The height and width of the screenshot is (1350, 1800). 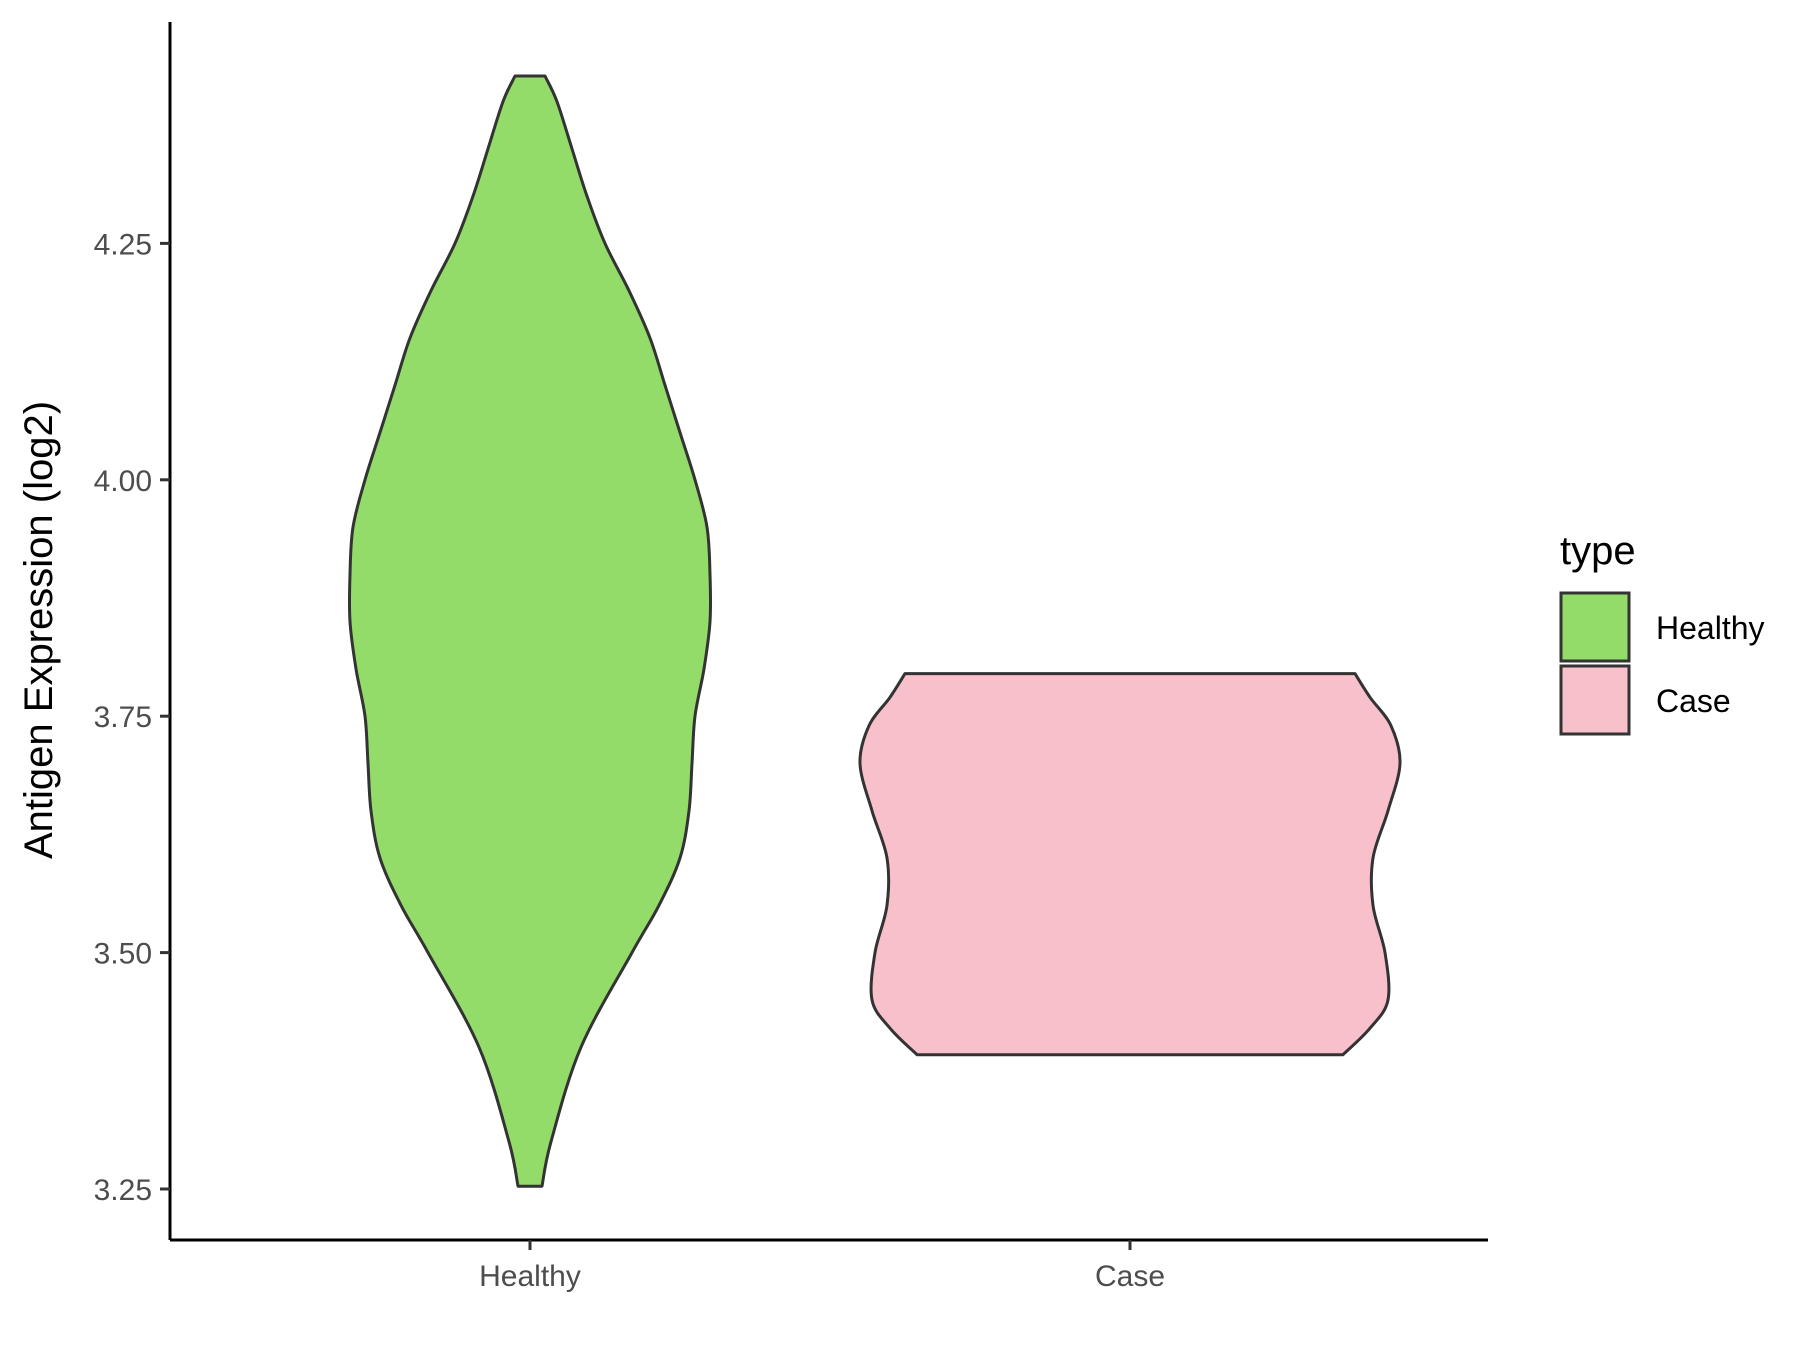 I want to click on legend: type Healthy Case, so click(x=1662, y=632).